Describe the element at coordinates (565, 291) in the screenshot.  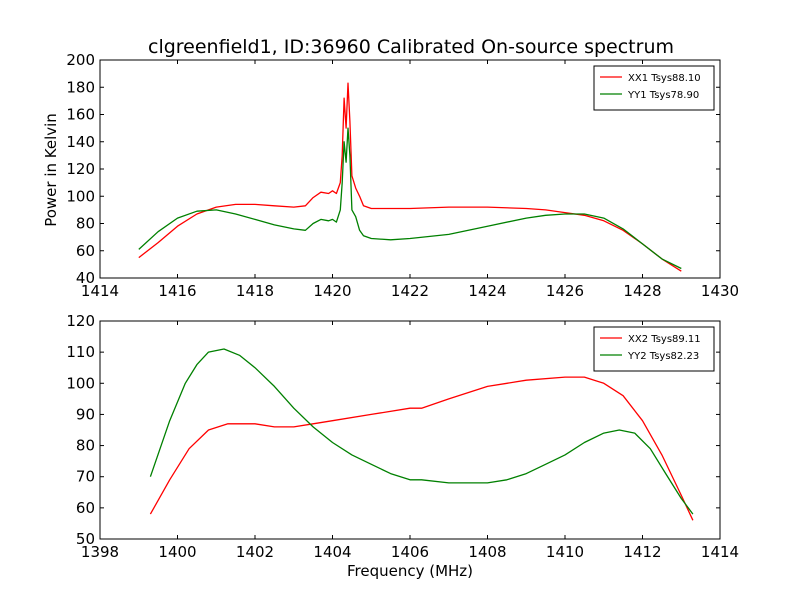
I see `x-tick-label: 1426` at that location.